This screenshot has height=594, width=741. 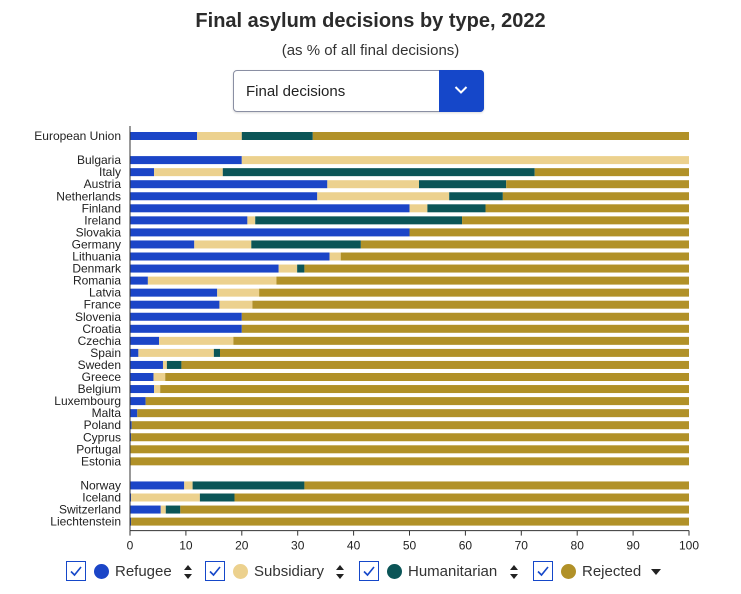 What do you see at coordinates (522, 546) in the screenshot?
I see `x-tick-label-70: 70` at bounding box center [522, 546].